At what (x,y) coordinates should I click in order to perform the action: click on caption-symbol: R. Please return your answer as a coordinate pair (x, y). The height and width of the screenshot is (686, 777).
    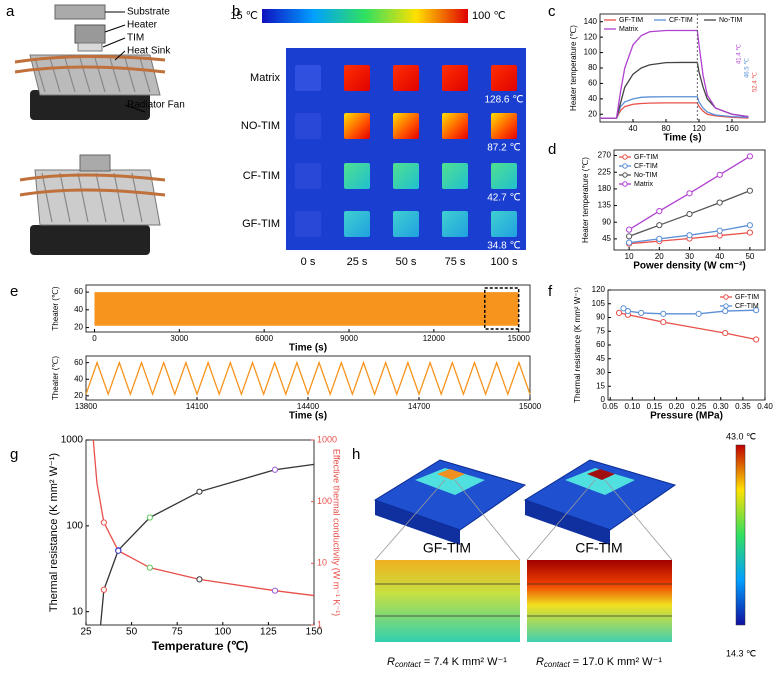
    Looking at the image, I should click on (391, 662).